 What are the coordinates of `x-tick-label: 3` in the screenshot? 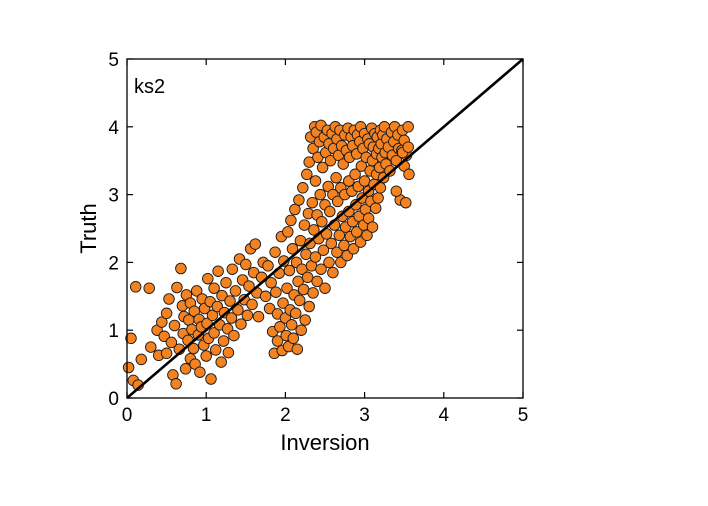 It's located at (364, 415).